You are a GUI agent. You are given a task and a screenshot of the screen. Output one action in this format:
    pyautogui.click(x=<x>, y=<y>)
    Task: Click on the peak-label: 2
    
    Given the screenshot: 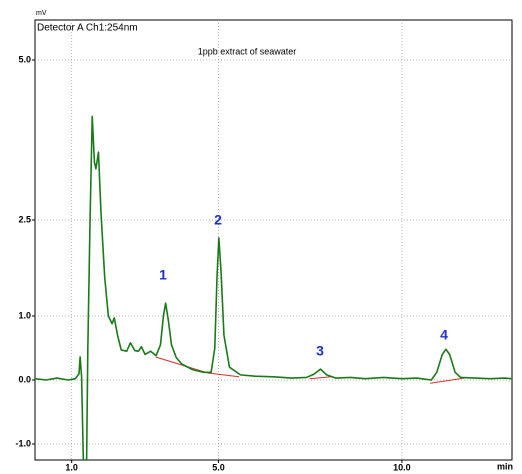 What is the action you would take?
    pyautogui.click(x=218, y=220)
    